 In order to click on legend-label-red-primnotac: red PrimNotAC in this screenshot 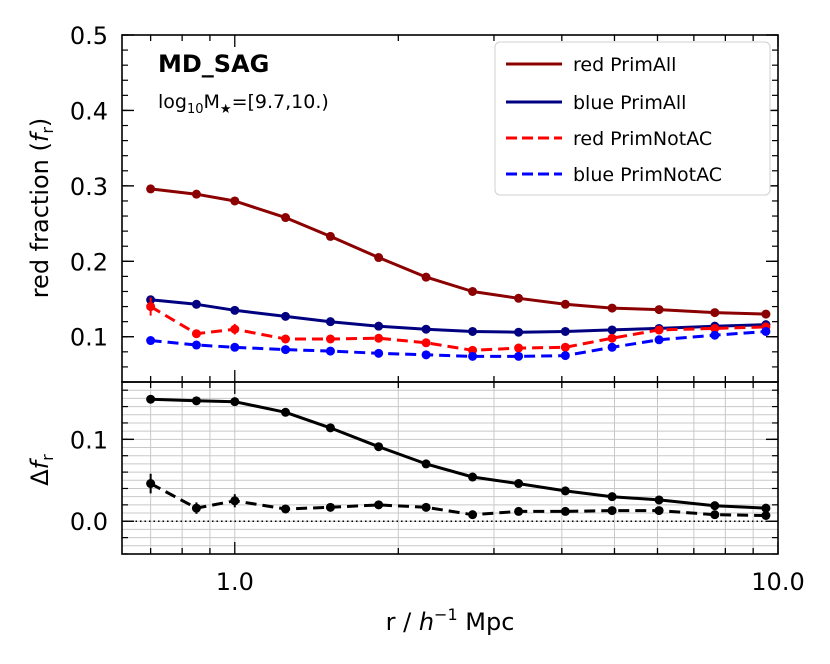, I will do `click(642, 139)`.